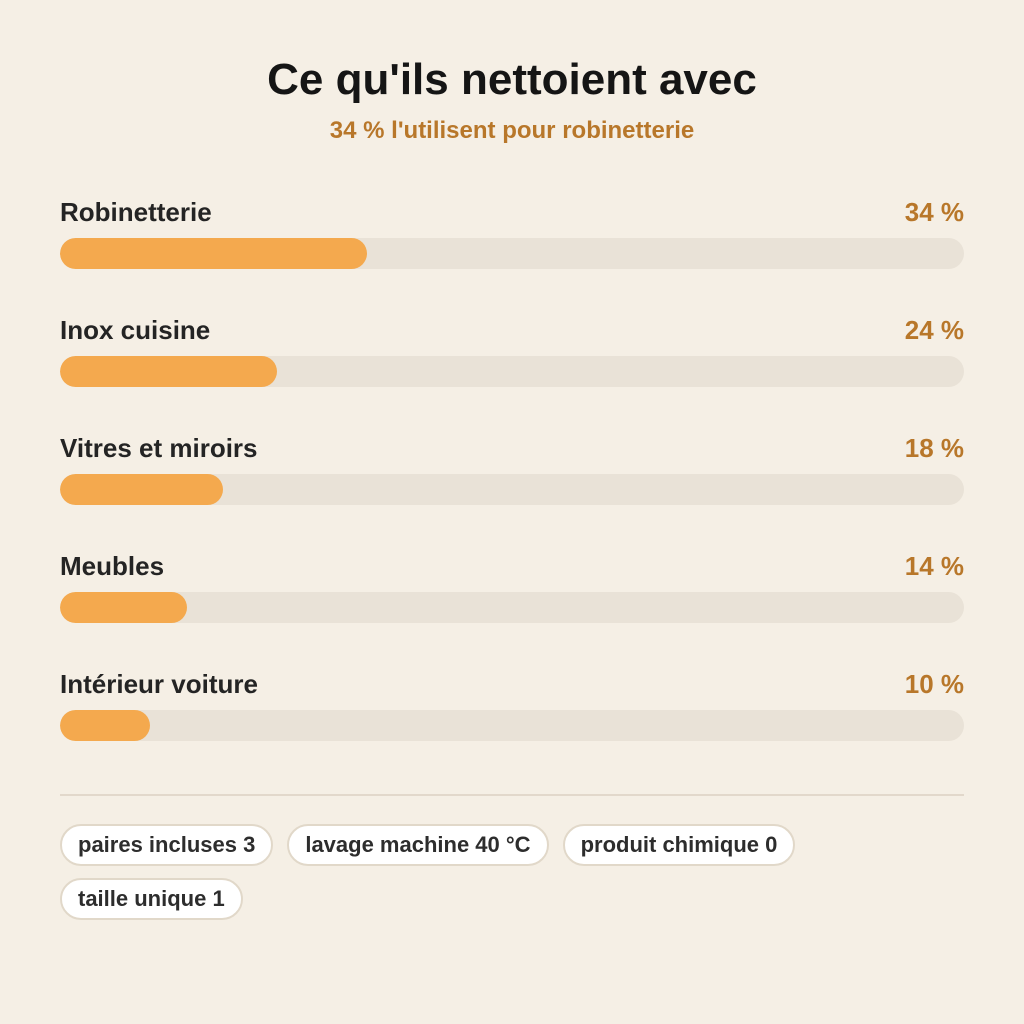  Describe the element at coordinates (512, 79) in the screenshot. I see `chart-title: Ce qu'ils nettoient avec` at that location.